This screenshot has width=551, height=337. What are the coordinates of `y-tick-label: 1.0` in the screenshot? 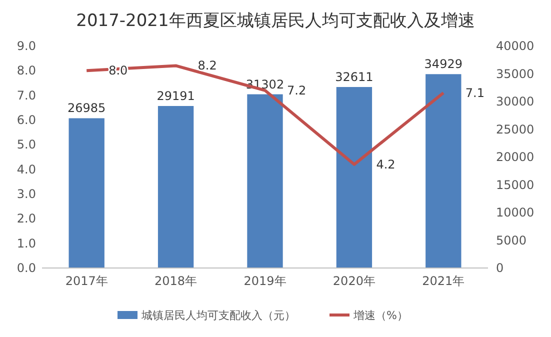 It's located at (26, 243).